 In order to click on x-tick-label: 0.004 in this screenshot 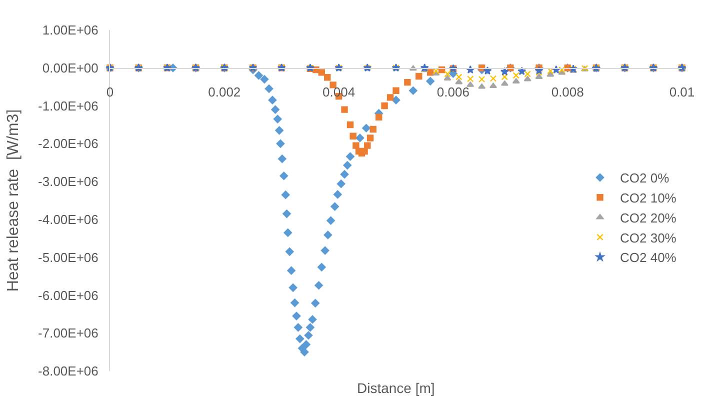, I will do `click(339, 92)`.